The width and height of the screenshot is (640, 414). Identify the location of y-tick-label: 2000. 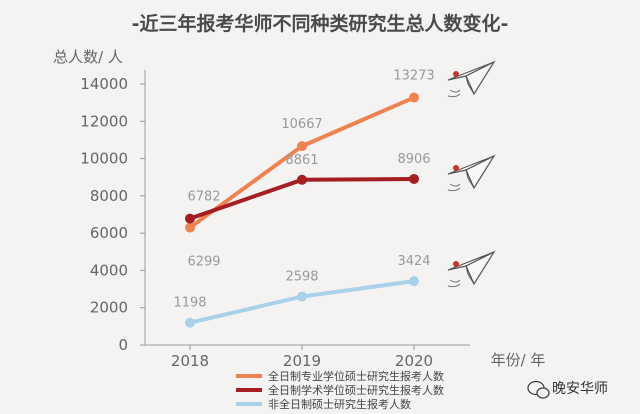
(109, 308).